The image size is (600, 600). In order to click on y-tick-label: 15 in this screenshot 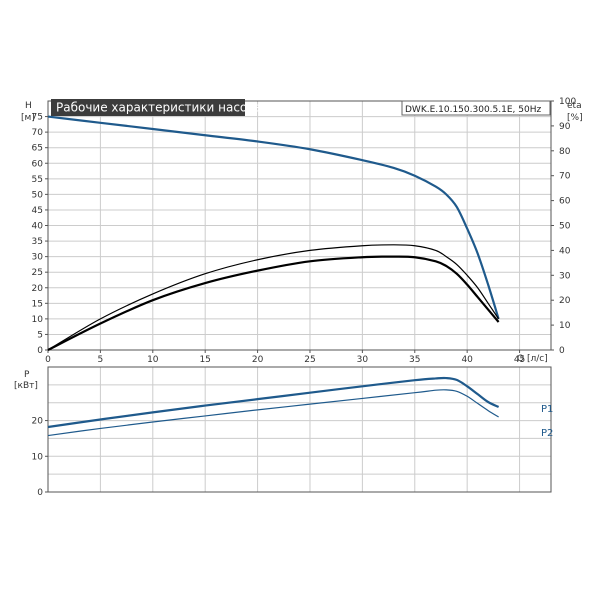, I will do `click(37, 304)`.